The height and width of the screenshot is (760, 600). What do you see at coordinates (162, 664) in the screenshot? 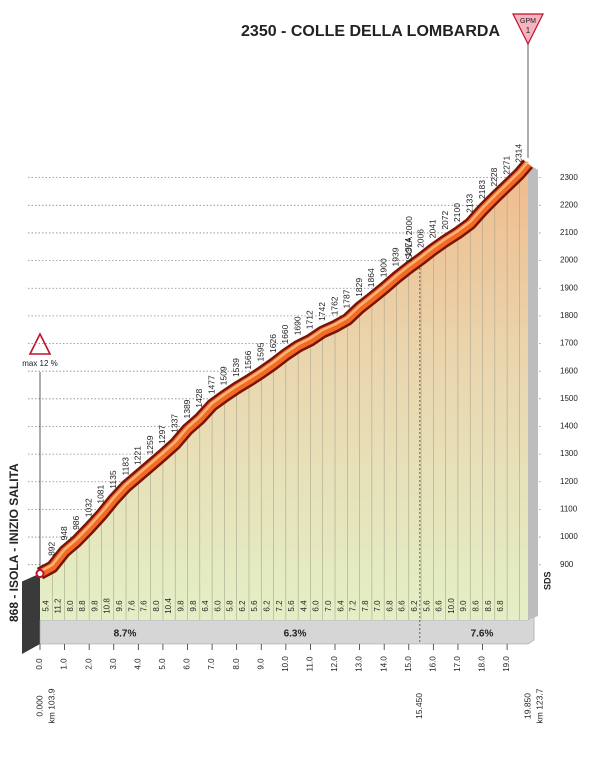
I see `x-tick-label: 5.0` at bounding box center [162, 664].